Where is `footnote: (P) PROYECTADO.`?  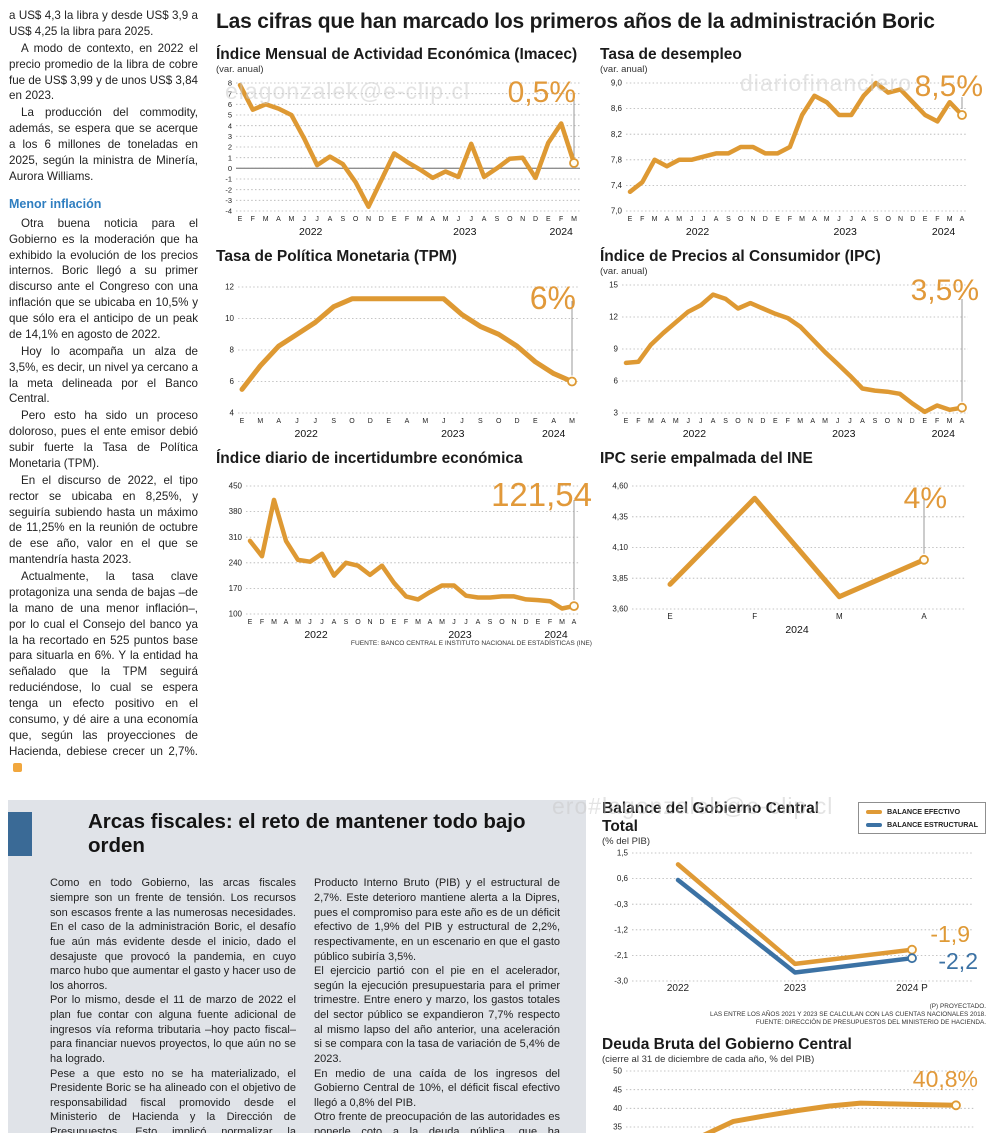
footnote: (P) PROYECTADO. is located at coordinates (957, 1006).